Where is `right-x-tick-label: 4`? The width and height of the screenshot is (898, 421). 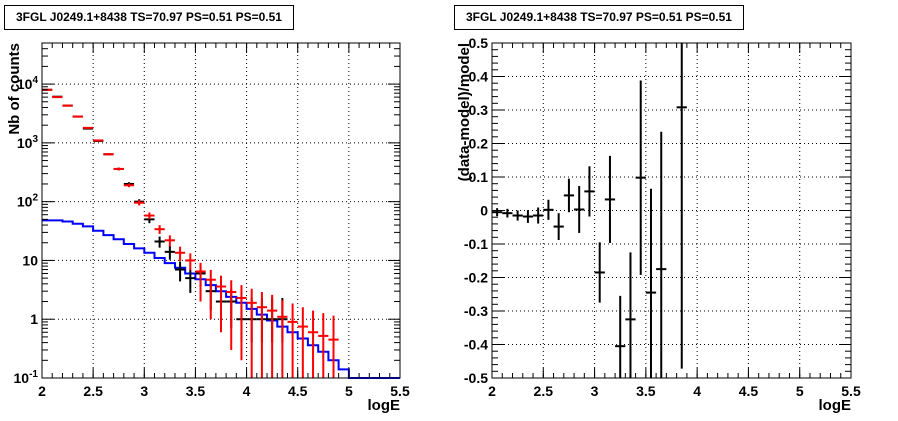 right-x-tick-label: 4 is located at coordinates (697, 391).